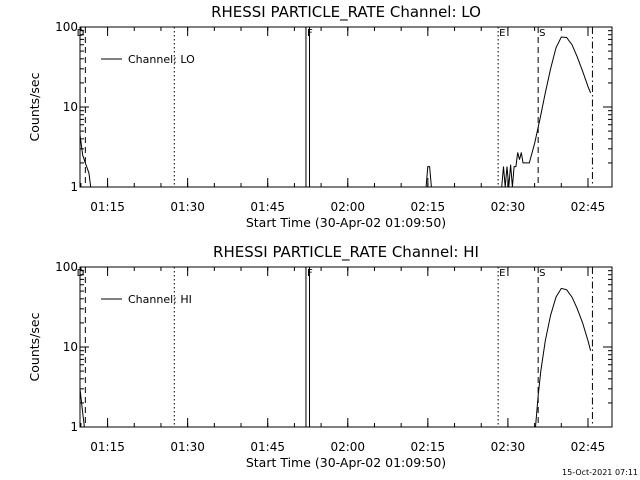 This screenshot has height=480, width=640. Describe the element at coordinates (160, 299) in the screenshot. I see `legend-label: Channel: HI` at that location.